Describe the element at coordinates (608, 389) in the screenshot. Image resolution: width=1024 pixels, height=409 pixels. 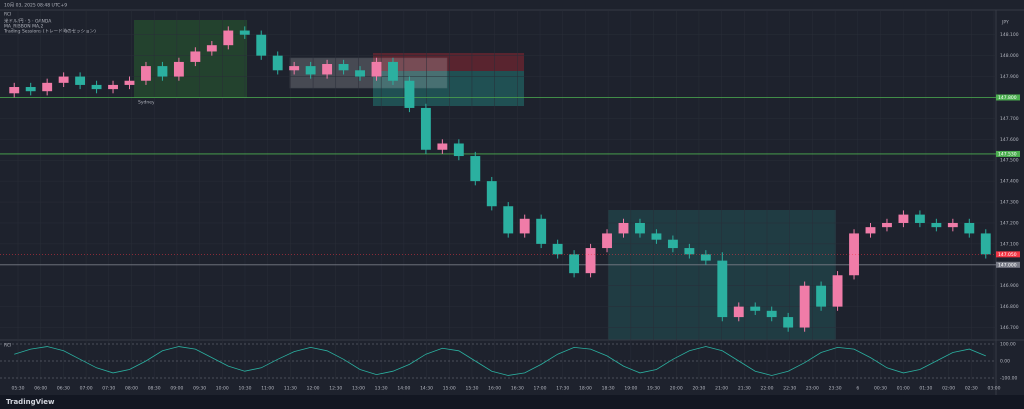
I see `x-tick-label: 18:30` at that location.